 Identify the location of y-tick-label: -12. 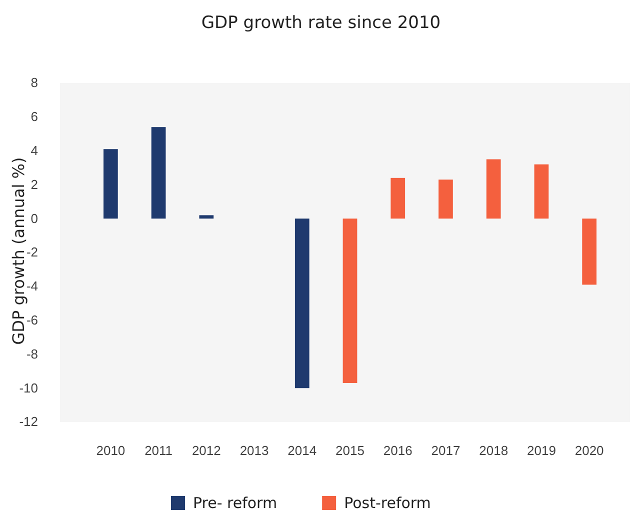
(28, 422).